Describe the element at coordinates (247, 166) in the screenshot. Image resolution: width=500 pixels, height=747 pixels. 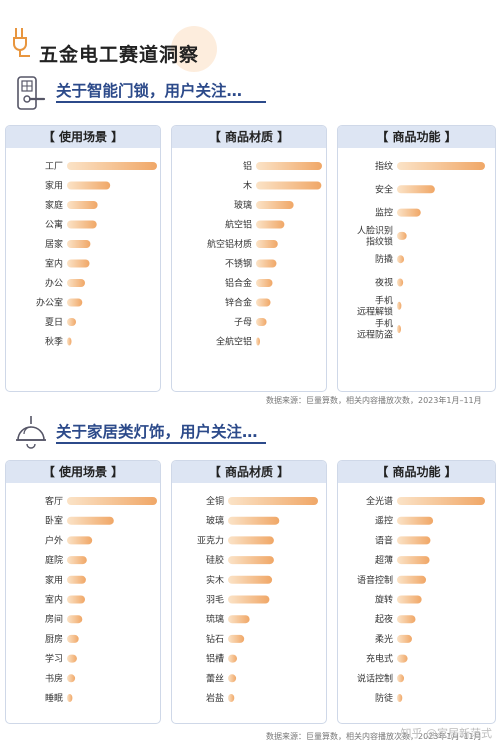
I see `bar-label: 铝` at that location.